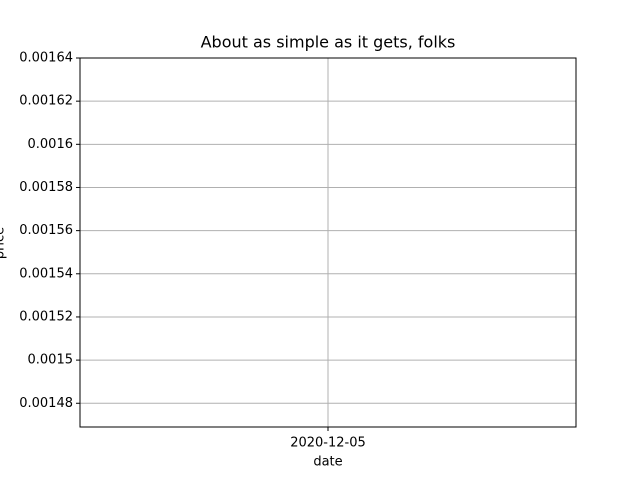 Image resolution: width=640 pixels, height=480 pixels. I want to click on chart-title: About as simple as it gets, folks, so click(328, 42).